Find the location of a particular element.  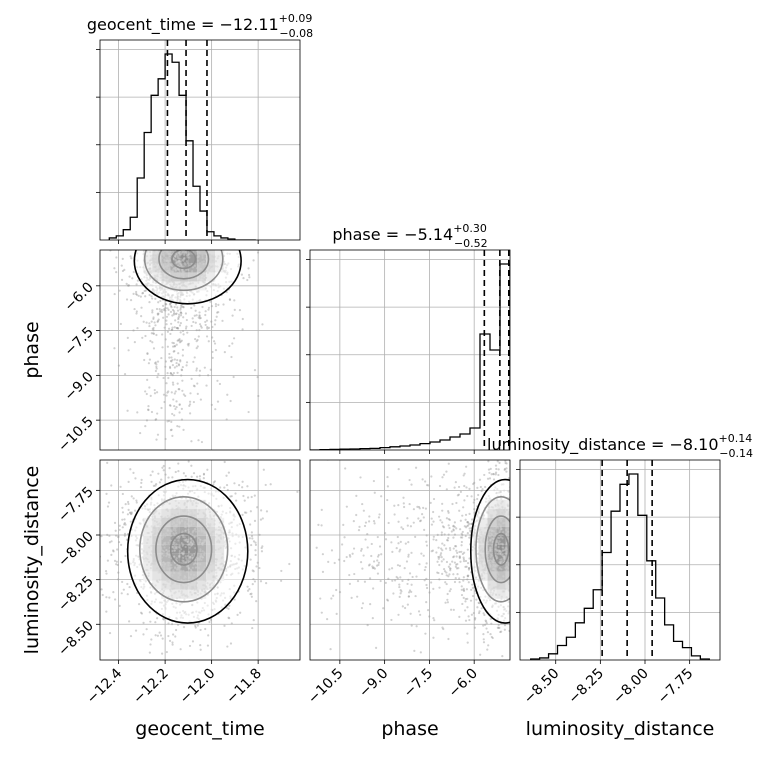

density-cell is located at coordinates (519, 522).